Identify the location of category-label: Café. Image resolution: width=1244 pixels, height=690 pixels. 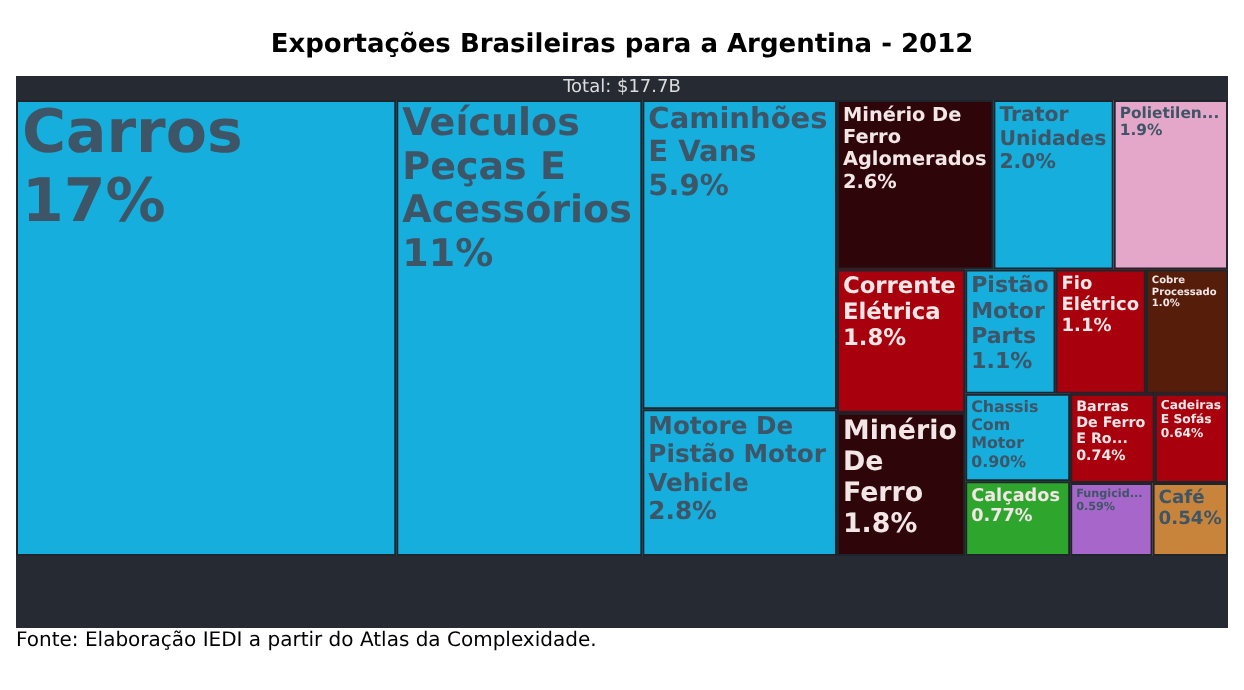
(1181, 497).